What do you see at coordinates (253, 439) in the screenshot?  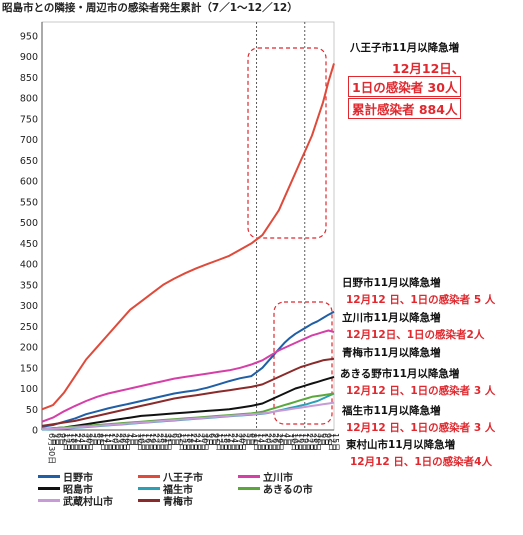 I see `x-tick-label: 8日` at bounding box center [253, 439].